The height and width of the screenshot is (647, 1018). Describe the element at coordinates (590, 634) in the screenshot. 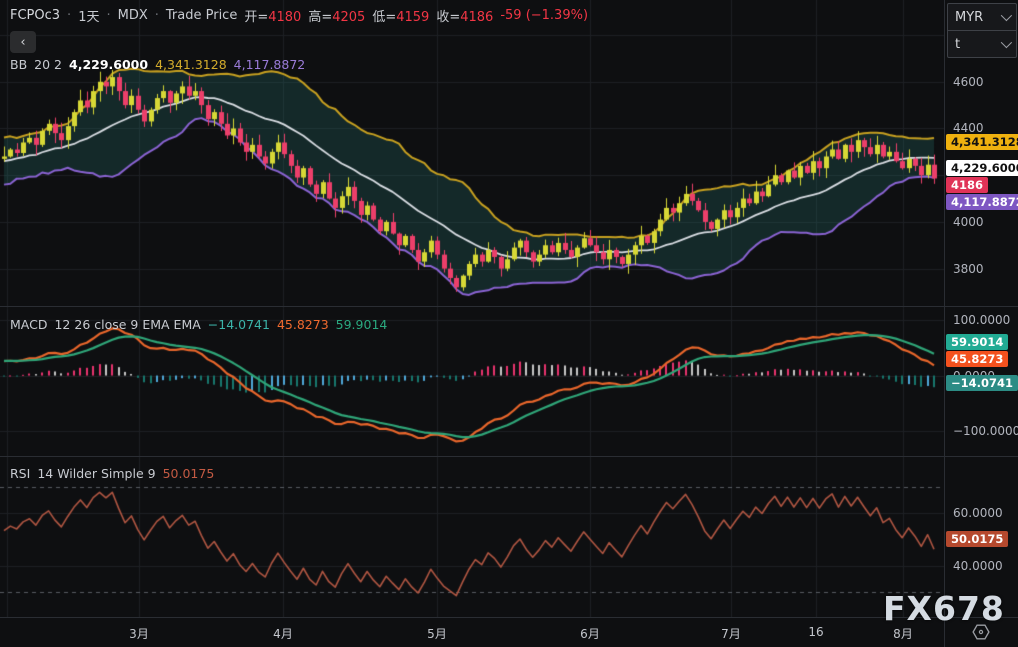

I see `time-tick-label: 6月` at that location.